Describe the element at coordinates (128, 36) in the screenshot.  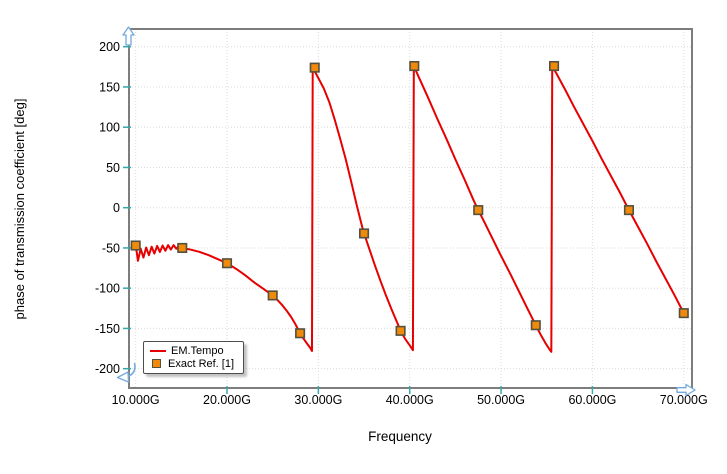
I see `axis-arrow-up-icon` at that location.